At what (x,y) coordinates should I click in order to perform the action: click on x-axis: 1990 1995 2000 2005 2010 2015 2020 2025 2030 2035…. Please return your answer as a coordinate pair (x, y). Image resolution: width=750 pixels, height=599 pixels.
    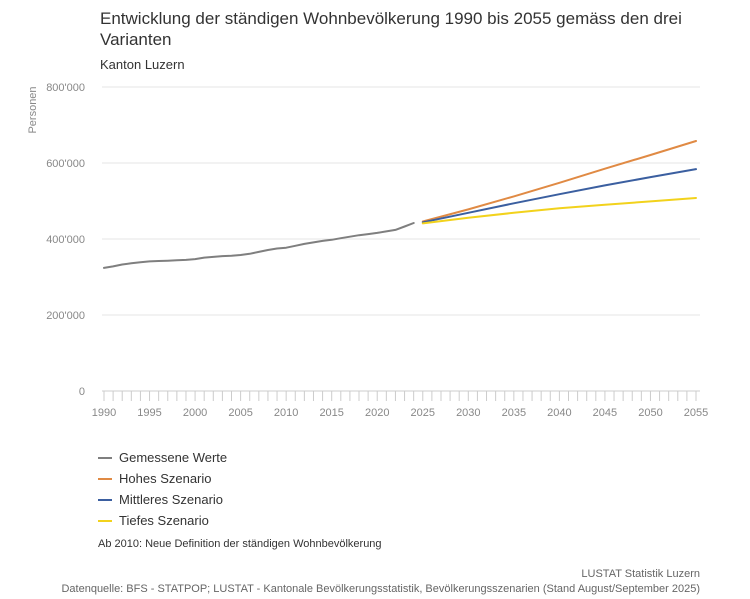
    Looking at the image, I should click on (400, 404).